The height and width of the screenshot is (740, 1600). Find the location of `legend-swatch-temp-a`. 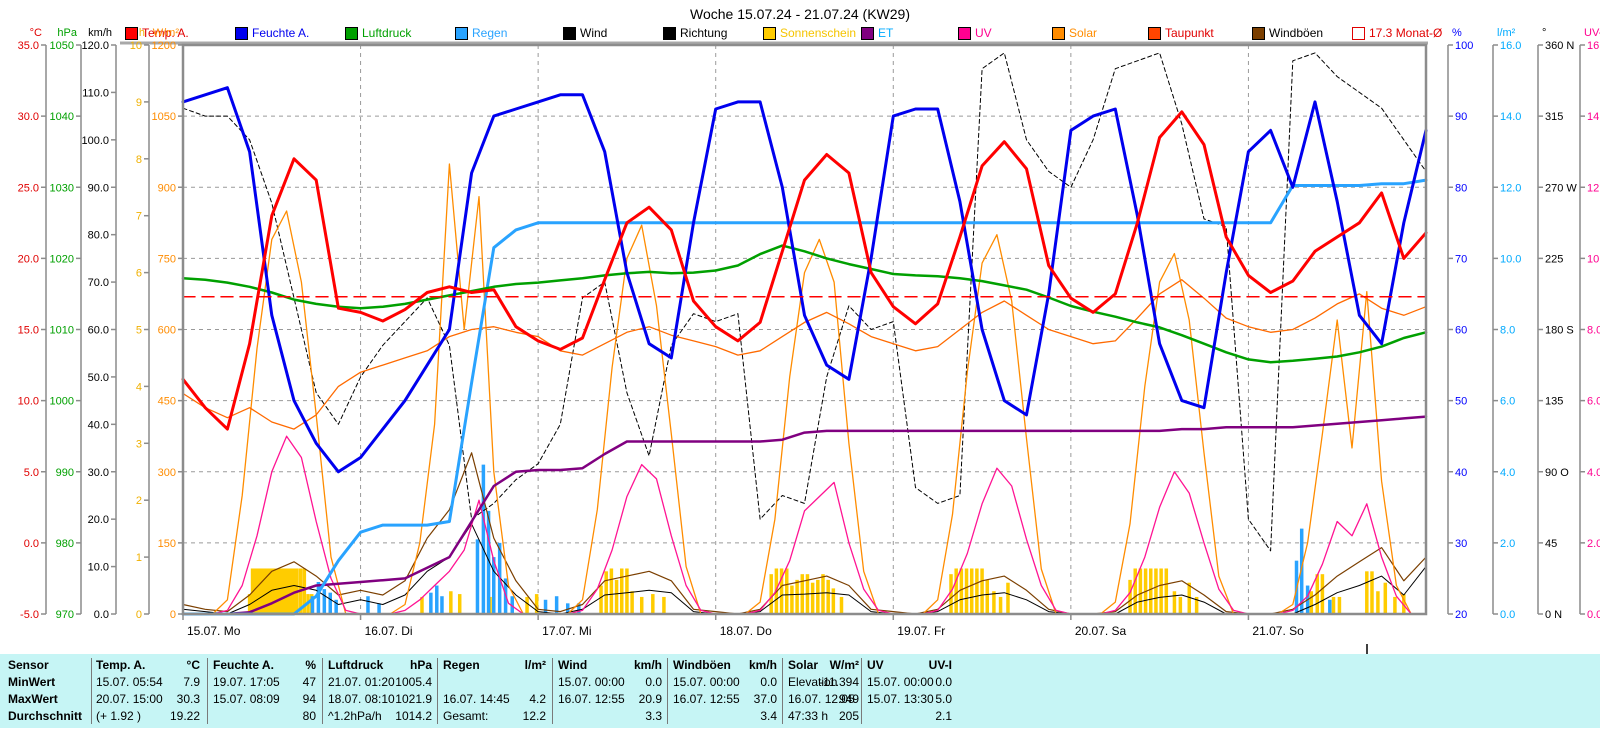

legend-swatch-temp-a is located at coordinates (131, 33).